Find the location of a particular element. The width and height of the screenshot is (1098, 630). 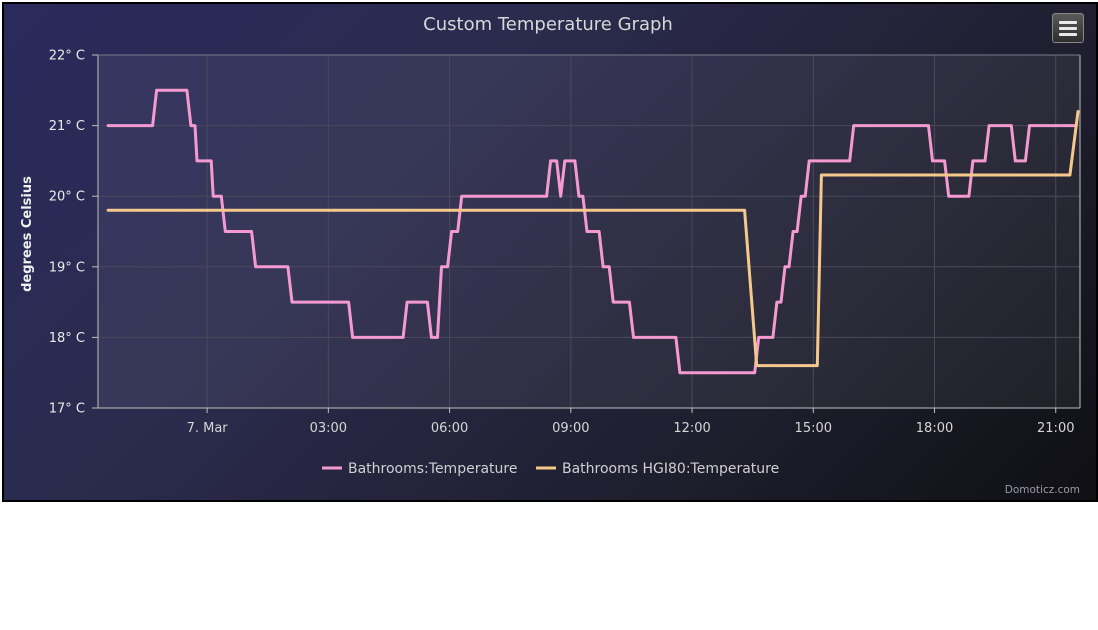

y-tick-label: 17° C is located at coordinates (67, 409).